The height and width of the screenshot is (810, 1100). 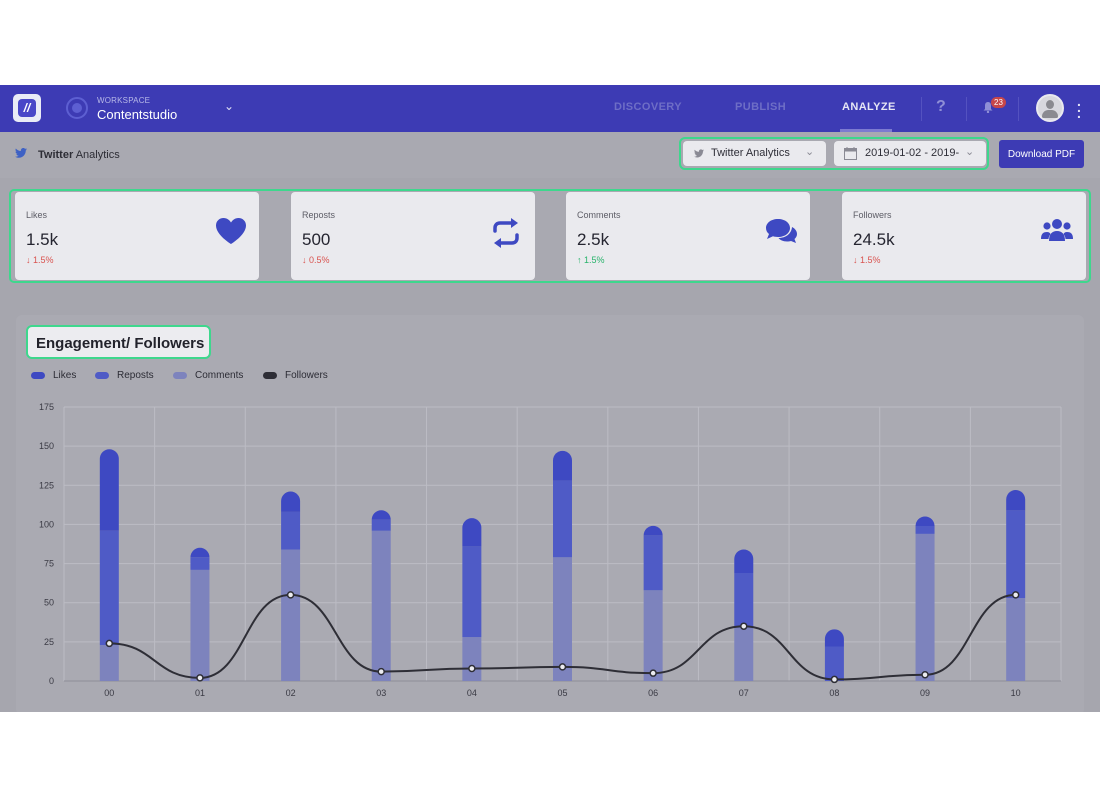 What do you see at coordinates (27, 108) in the screenshot?
I see `app-logo: //` at bounding box center [27, 108].